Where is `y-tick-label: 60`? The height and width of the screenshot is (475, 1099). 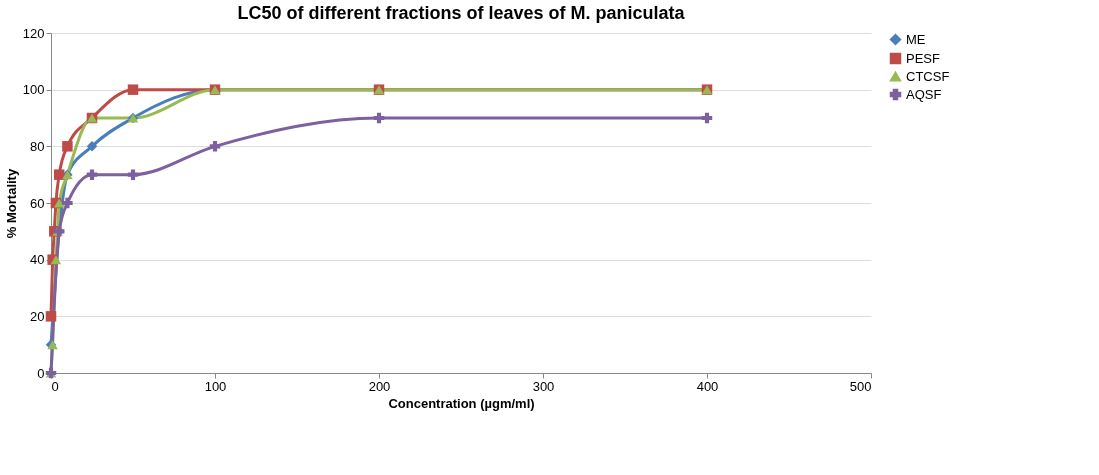
y-tick-label: 60 is located at coordinates (37, 203).